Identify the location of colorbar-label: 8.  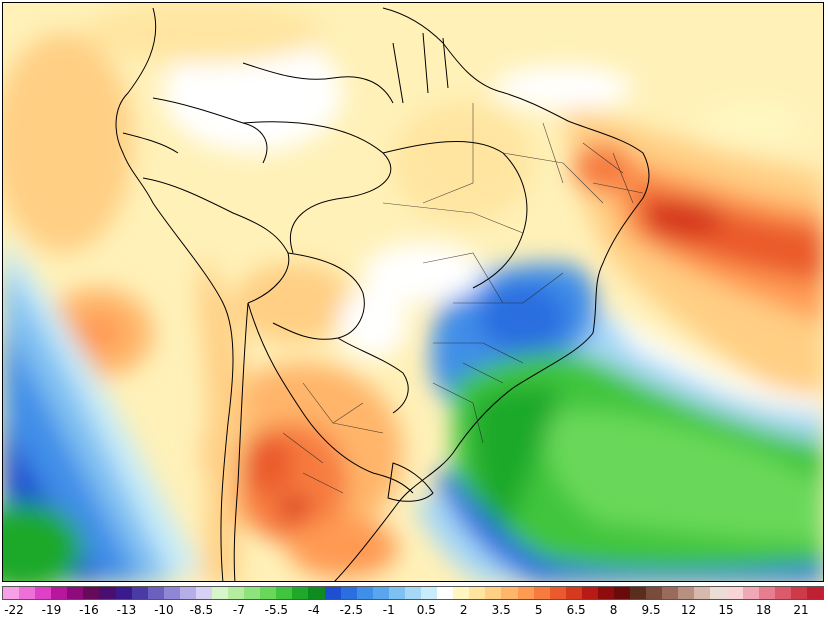
(613, 610).